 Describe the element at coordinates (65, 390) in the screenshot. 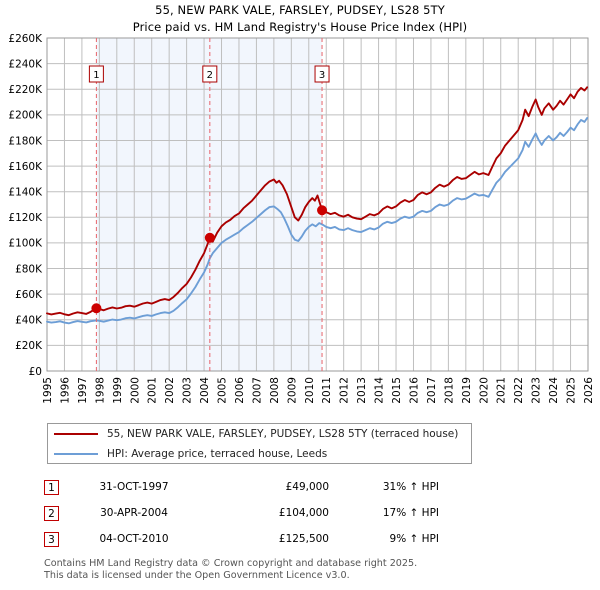

I see `x-axis-tick-label: 1996` at that location.